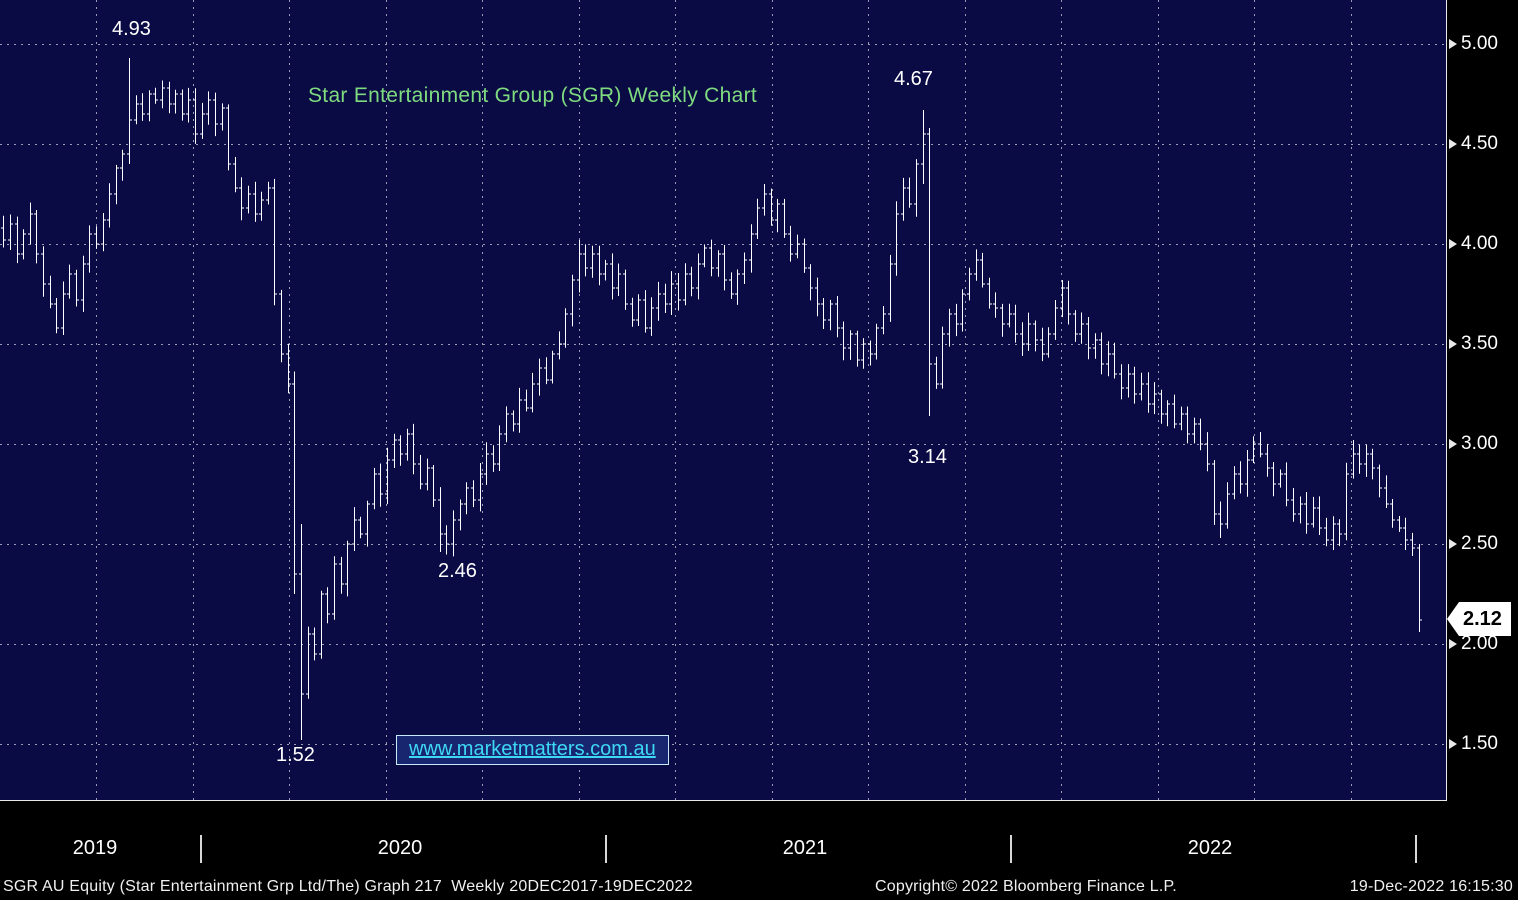 The image size is (1518, 900). What do you see at coordinates (457, 571) in the screenshot?
I see `price-annotation: 2.46` at bounding box center [457, 571].